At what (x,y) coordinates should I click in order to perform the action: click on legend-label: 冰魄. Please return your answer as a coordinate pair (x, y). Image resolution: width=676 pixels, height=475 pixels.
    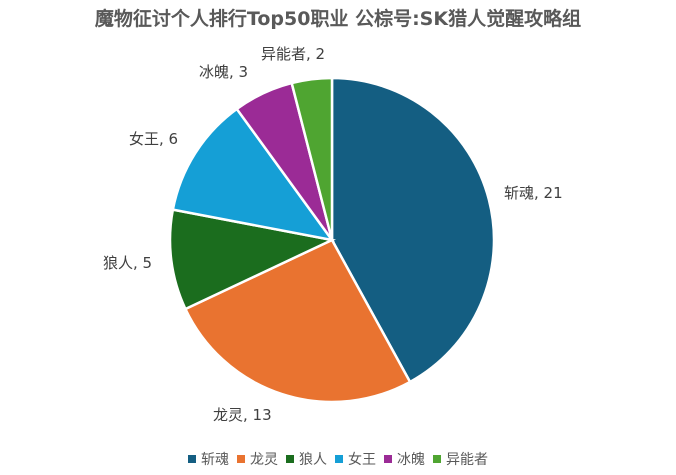
    Looking at the image, I should click on (411, 460).